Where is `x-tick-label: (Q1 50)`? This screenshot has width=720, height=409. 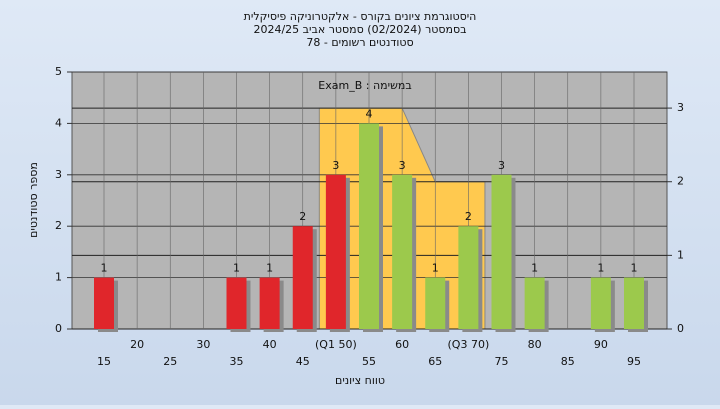 x-tick-label: (Q1 50) is located at coordinates (336, 344).